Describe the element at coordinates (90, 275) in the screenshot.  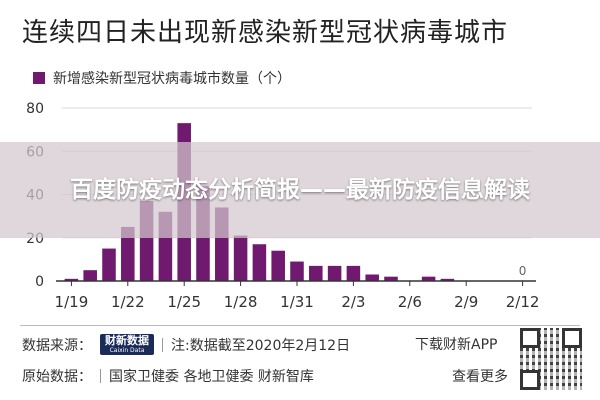
I see `bar-1/20` at that location.